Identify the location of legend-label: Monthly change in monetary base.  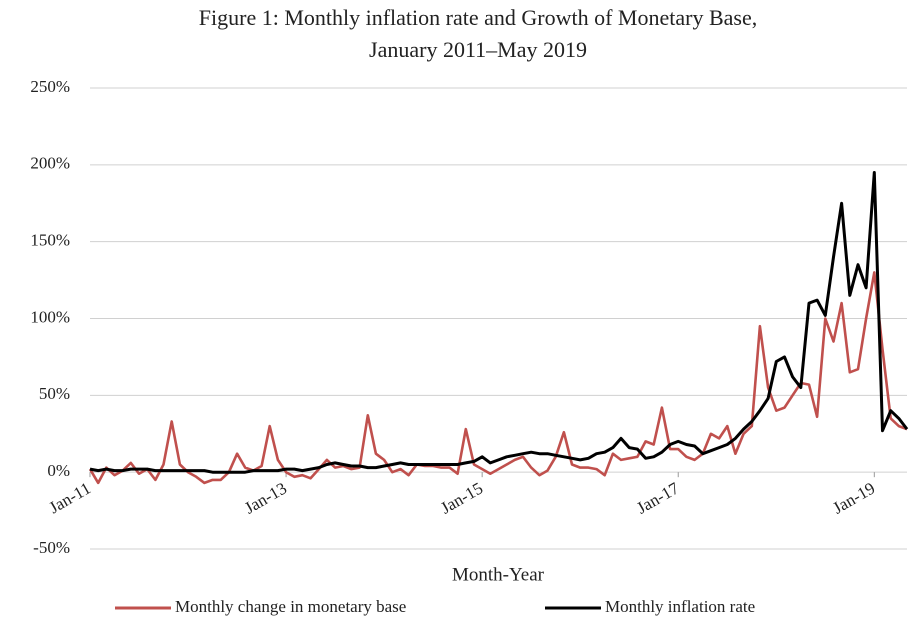
(290, 606).